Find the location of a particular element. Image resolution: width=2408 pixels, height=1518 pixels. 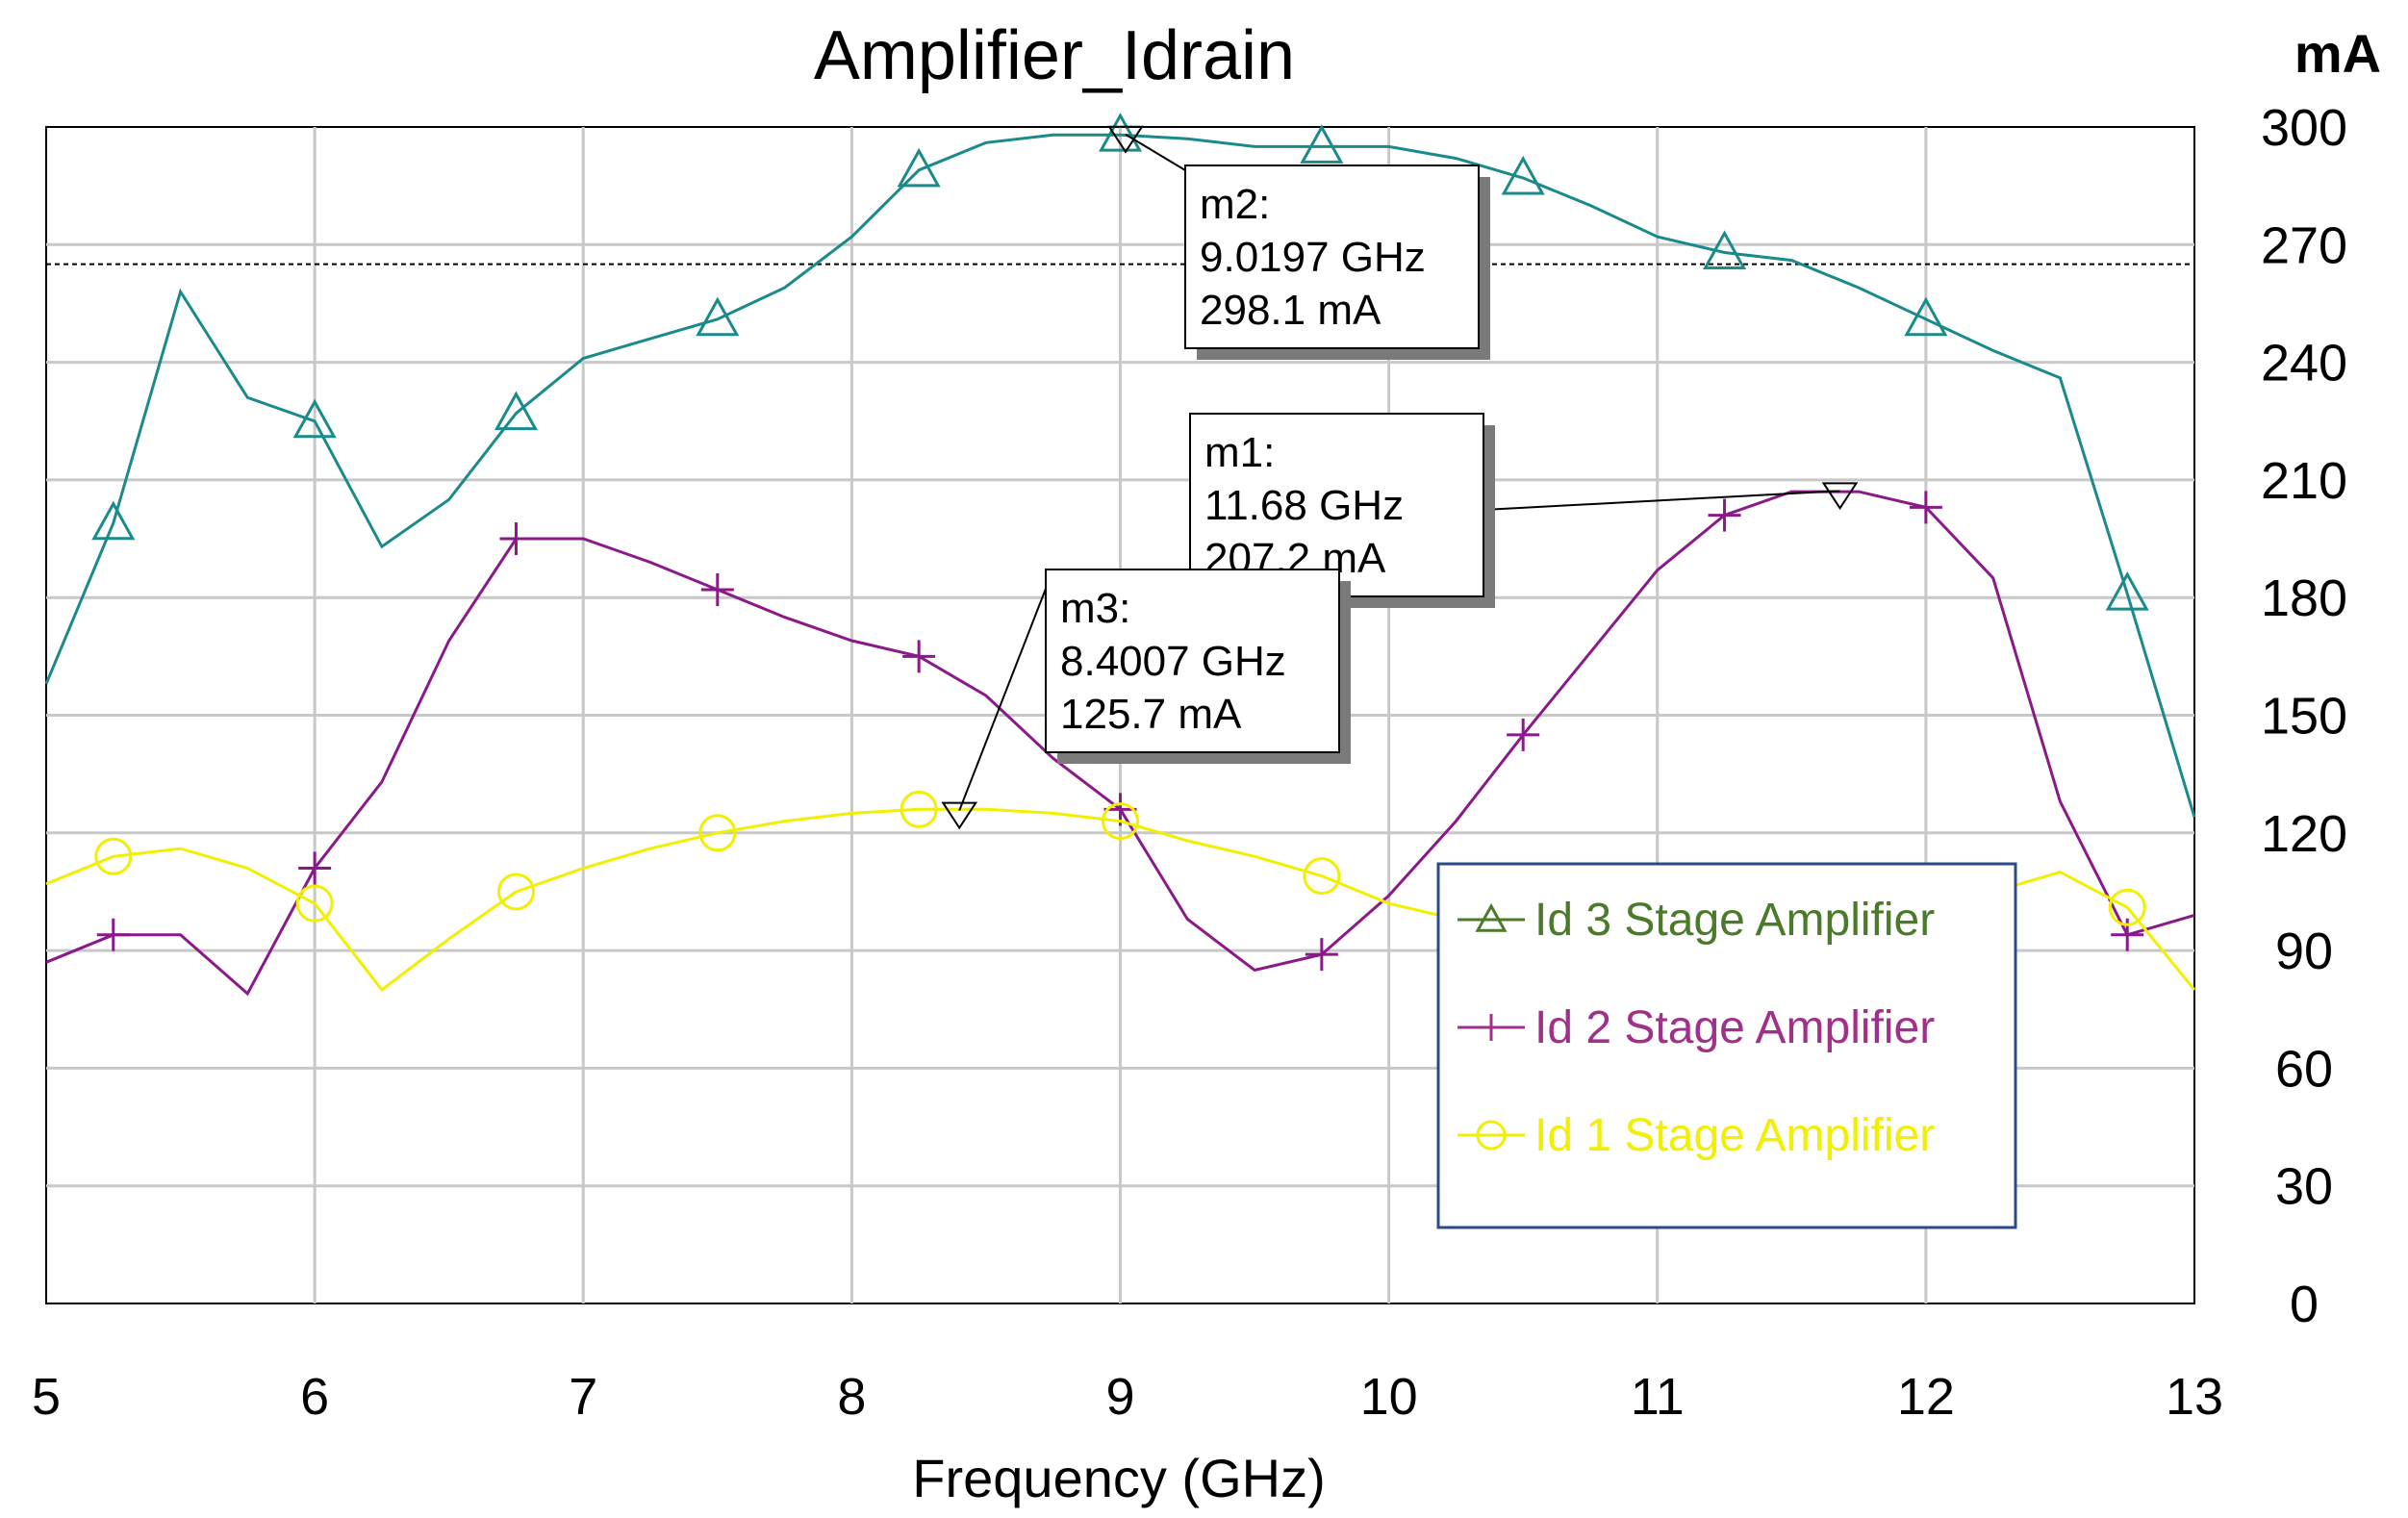

marker-m3-text-3: 125.7 mA is located at coordinates (1151, 714).